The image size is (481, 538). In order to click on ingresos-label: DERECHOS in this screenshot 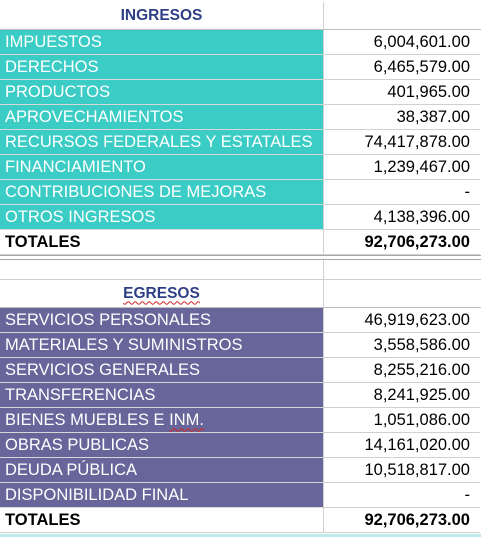, I will do `click(161, 67)`.